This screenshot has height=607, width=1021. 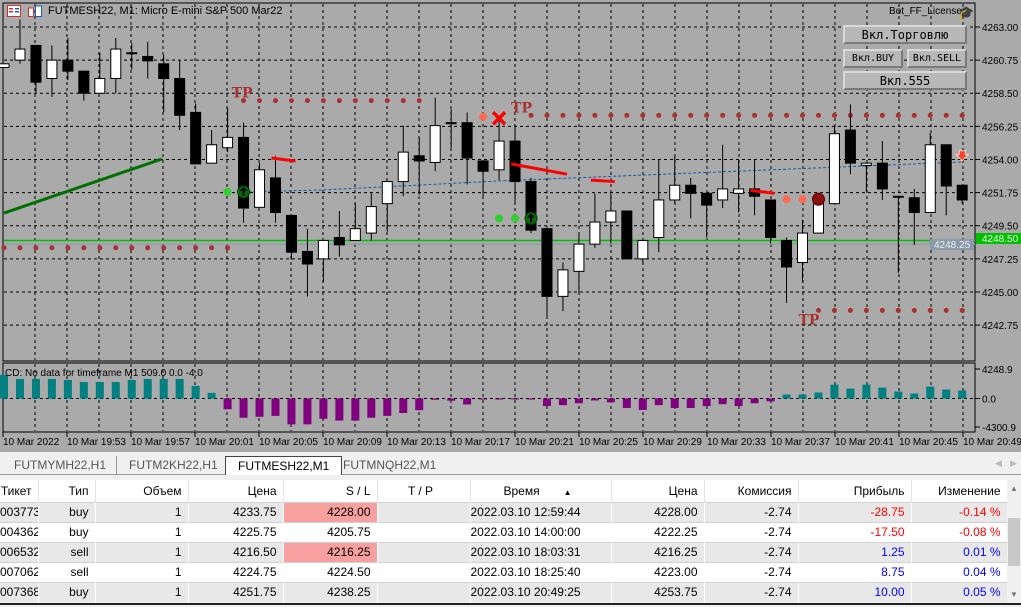 What do you see at coordinates (67, 551) in the screenshot?
I see `cell-type: sell` at bounding box center [67, 551].